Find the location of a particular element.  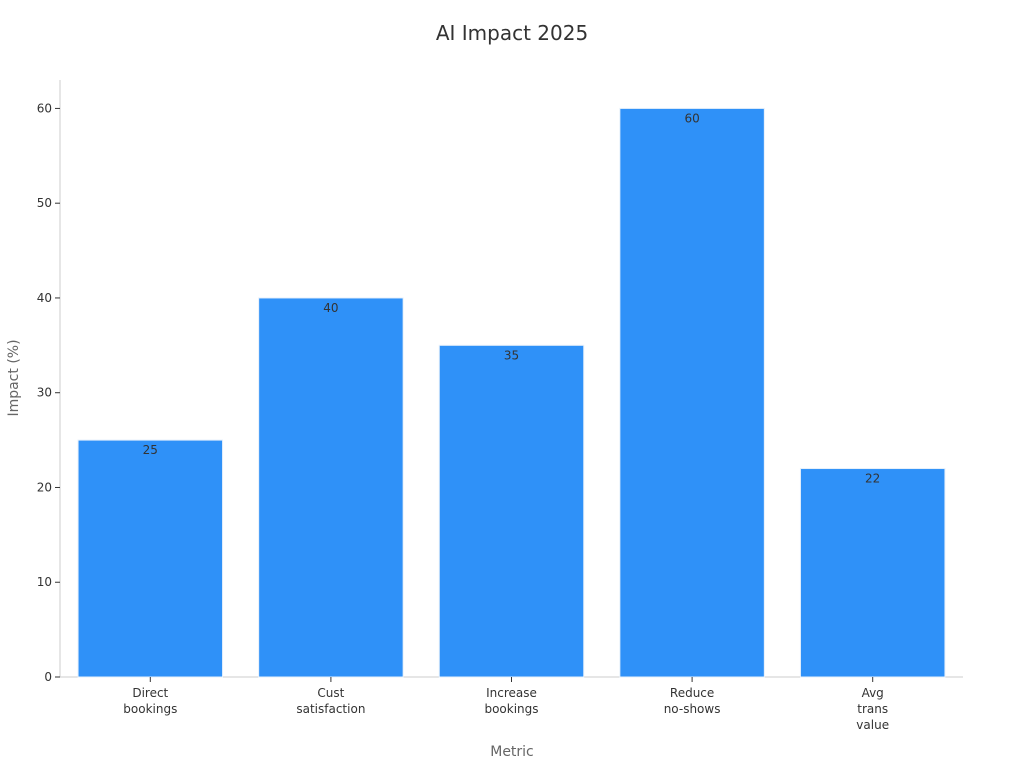

y-tick-label: 50 is located at coordinates (44, 203).